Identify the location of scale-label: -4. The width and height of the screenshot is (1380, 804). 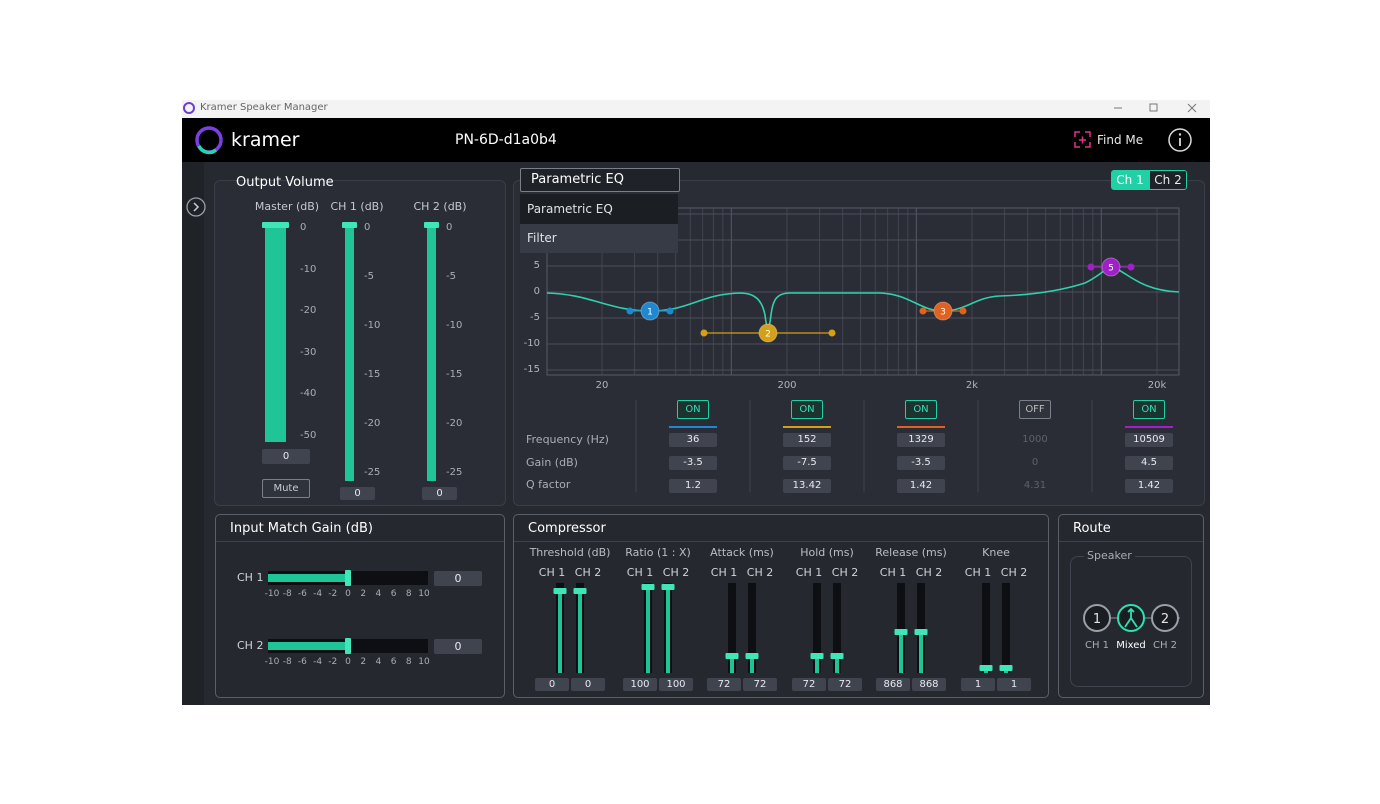
(318, 594).